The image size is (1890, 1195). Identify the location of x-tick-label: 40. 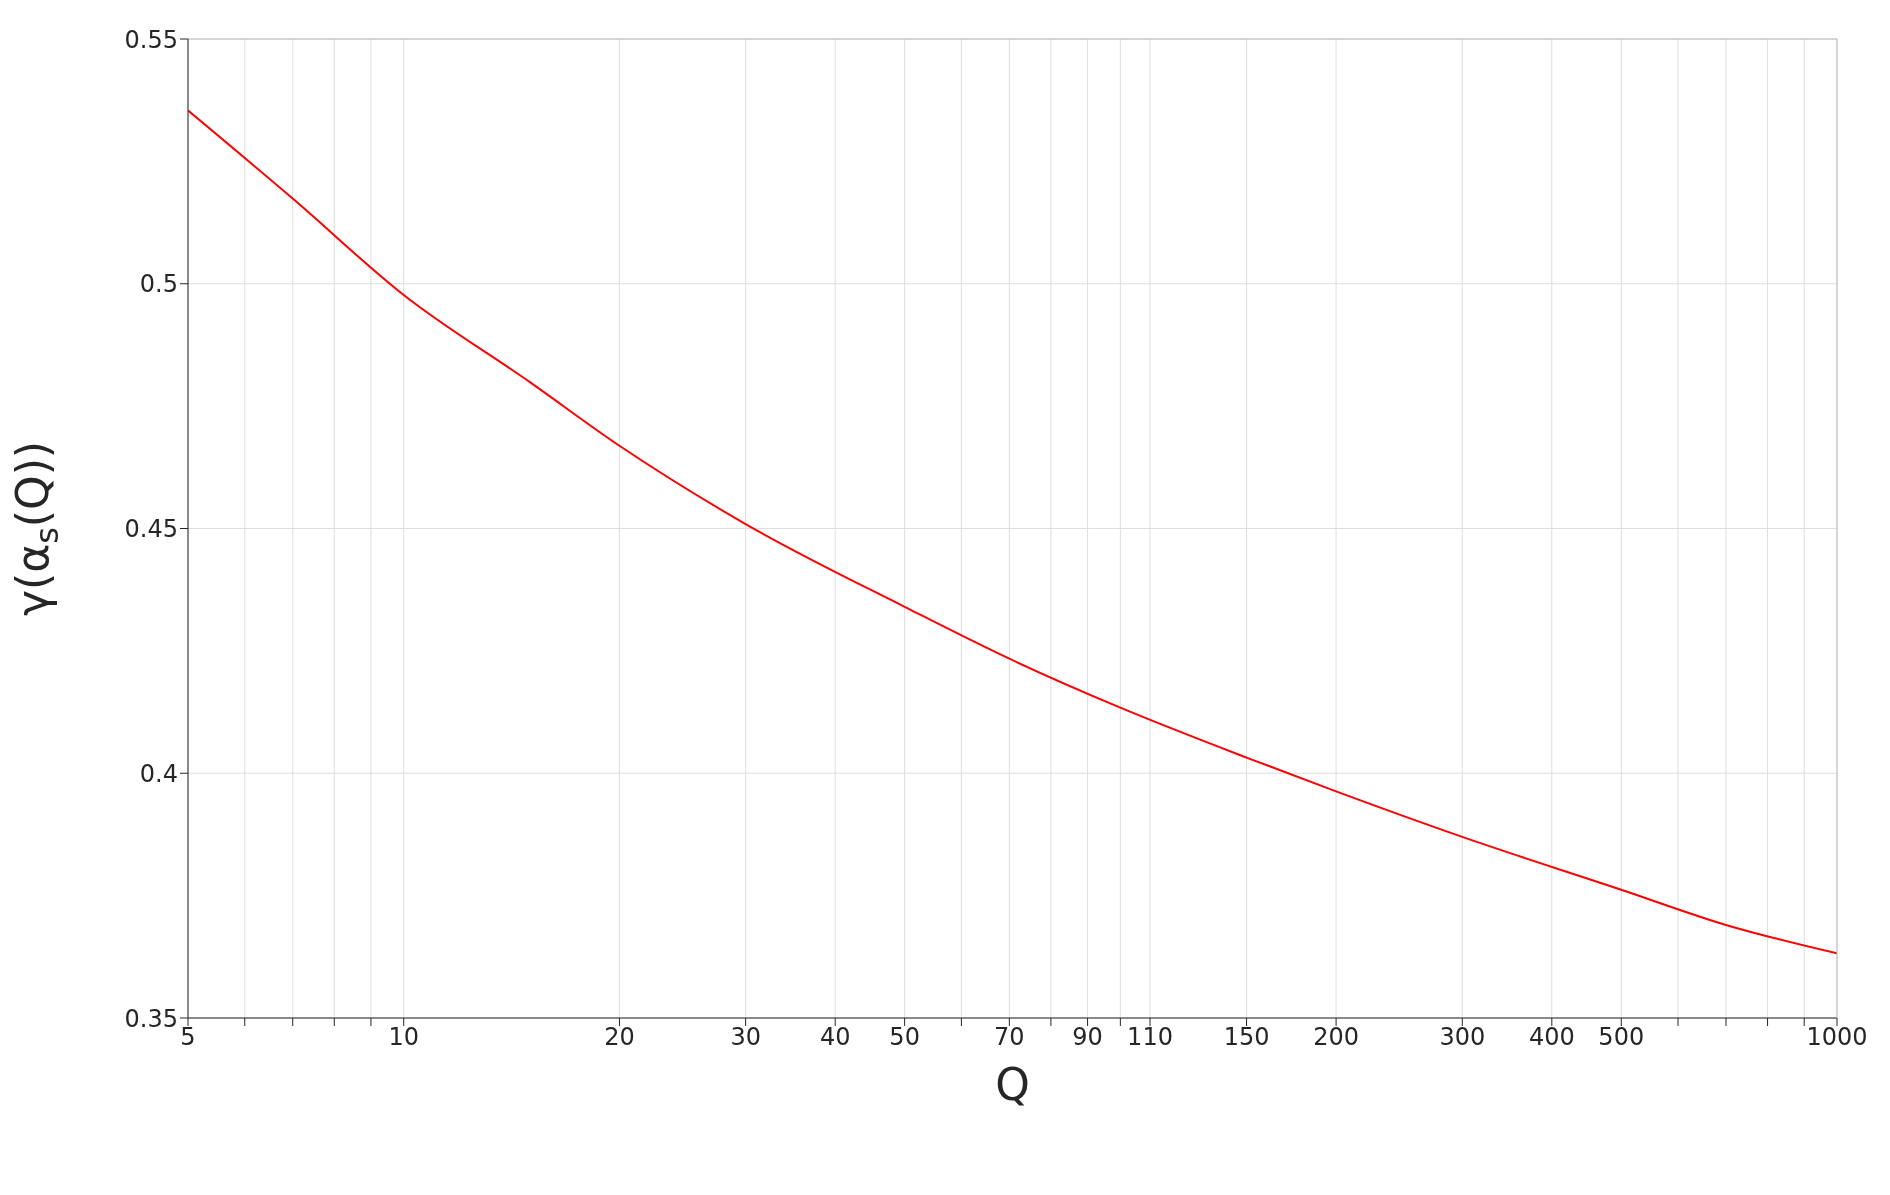
(835, 1037).